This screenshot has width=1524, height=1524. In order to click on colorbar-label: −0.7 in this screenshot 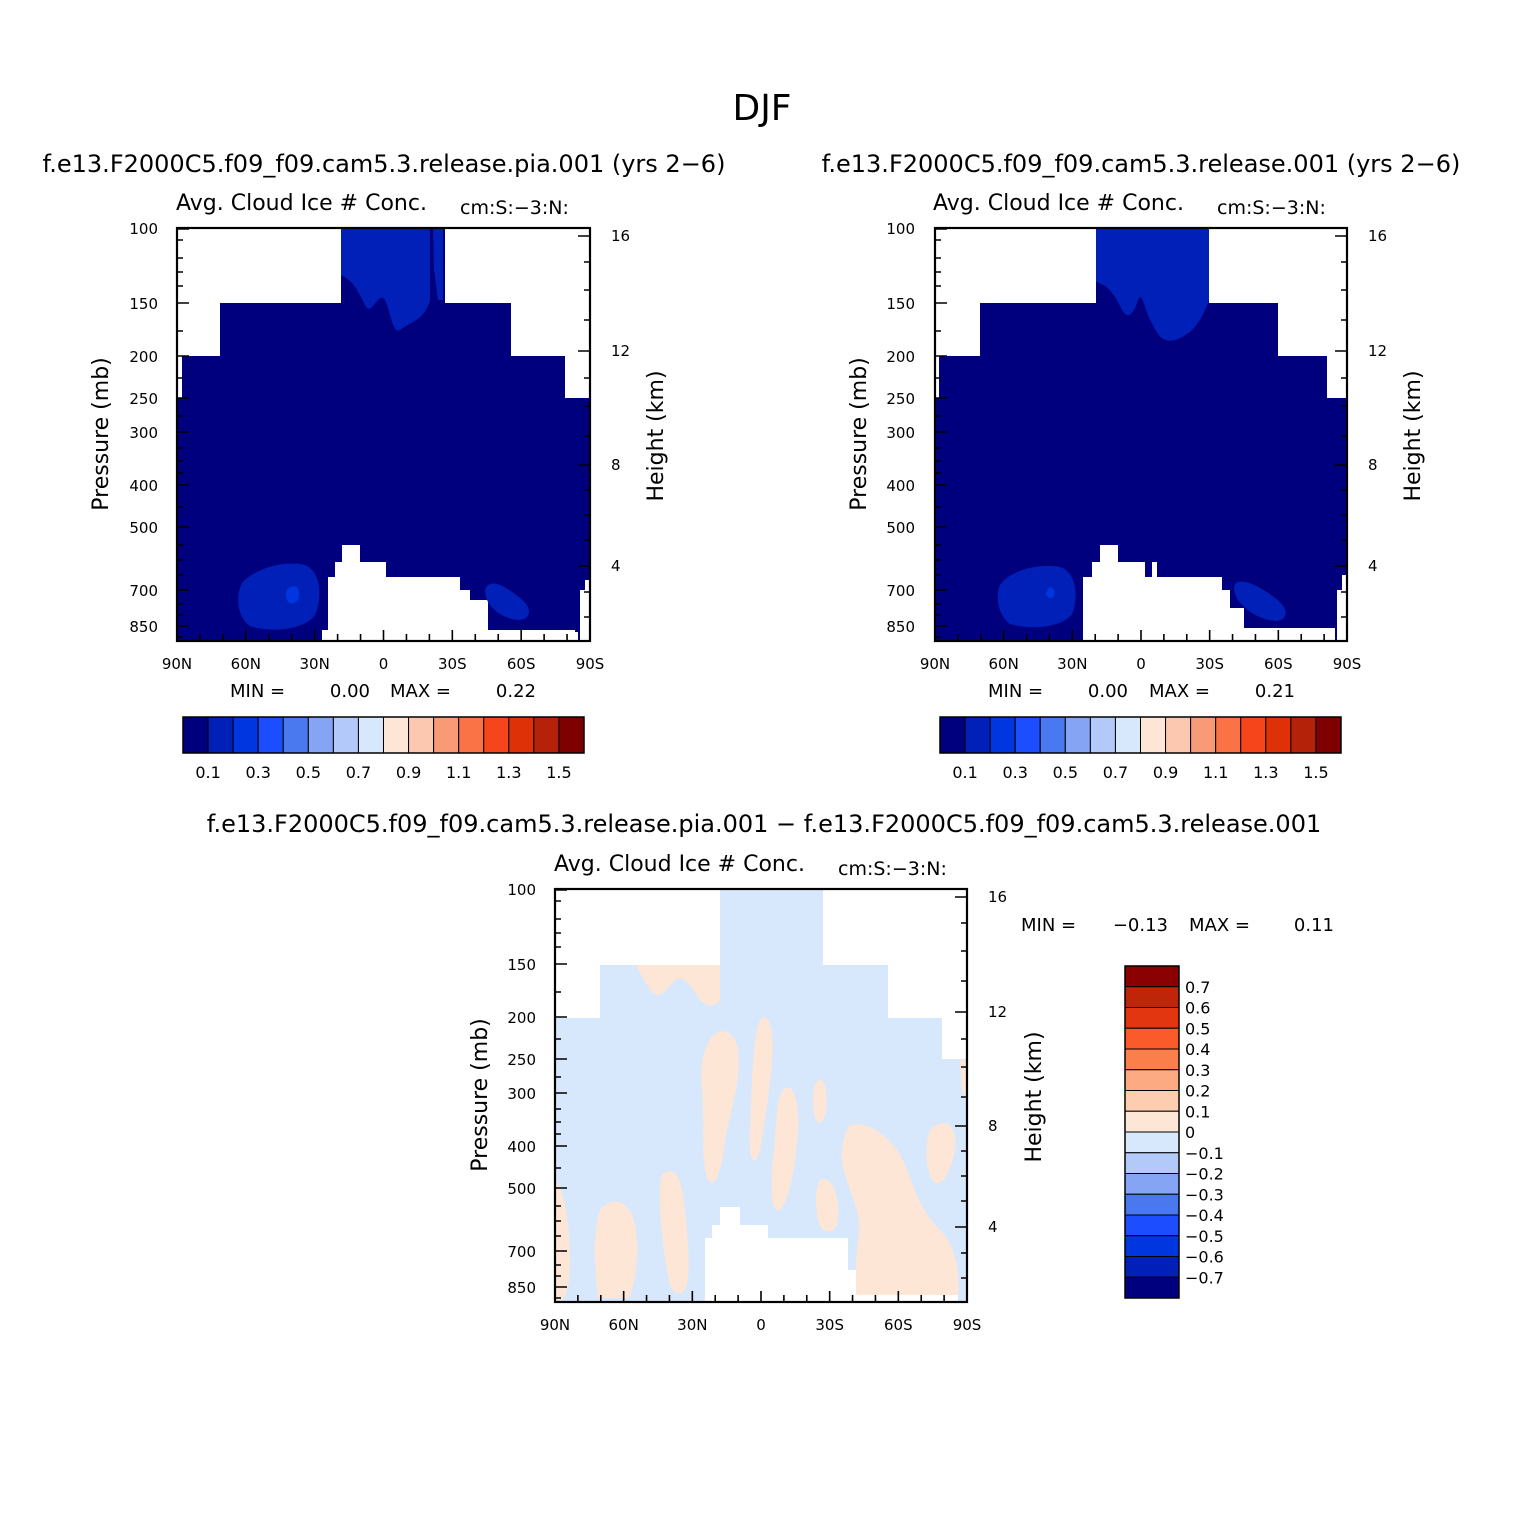, I will do `click(1204, 1277)`.